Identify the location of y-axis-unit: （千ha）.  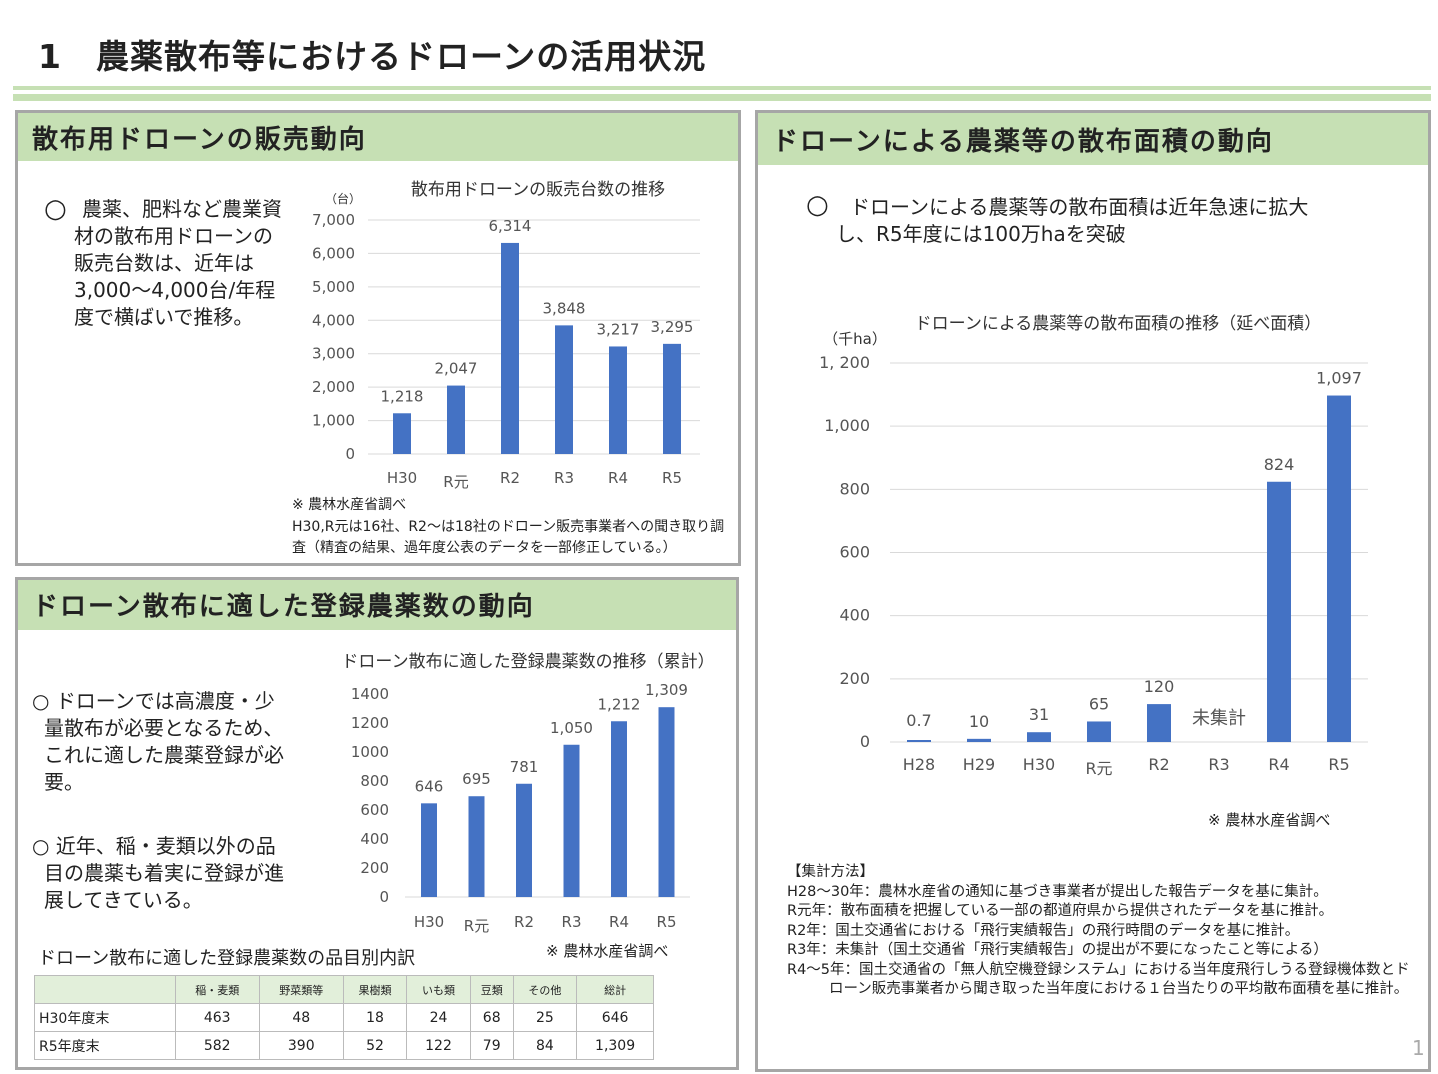
(855, 339).